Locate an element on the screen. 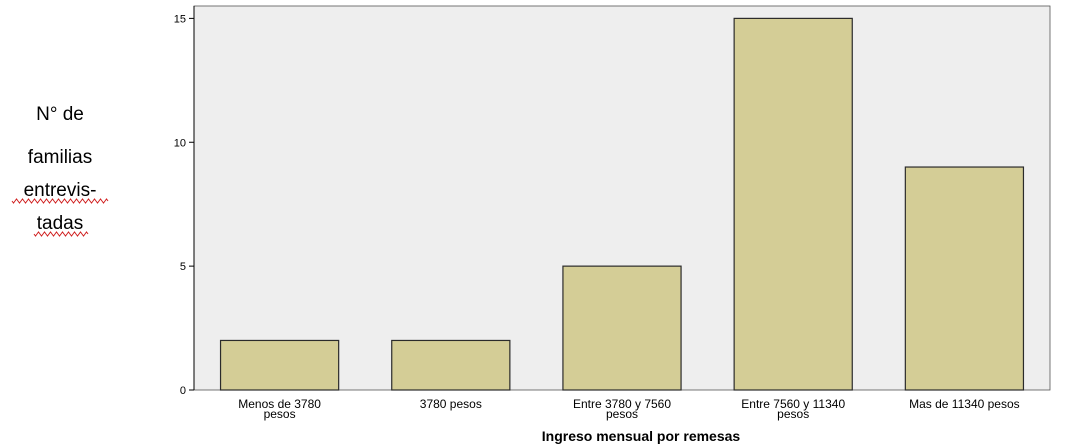 This screenshot has height=445, width=1070. y-tick-label: 15 is located at coordinates (180, 19).